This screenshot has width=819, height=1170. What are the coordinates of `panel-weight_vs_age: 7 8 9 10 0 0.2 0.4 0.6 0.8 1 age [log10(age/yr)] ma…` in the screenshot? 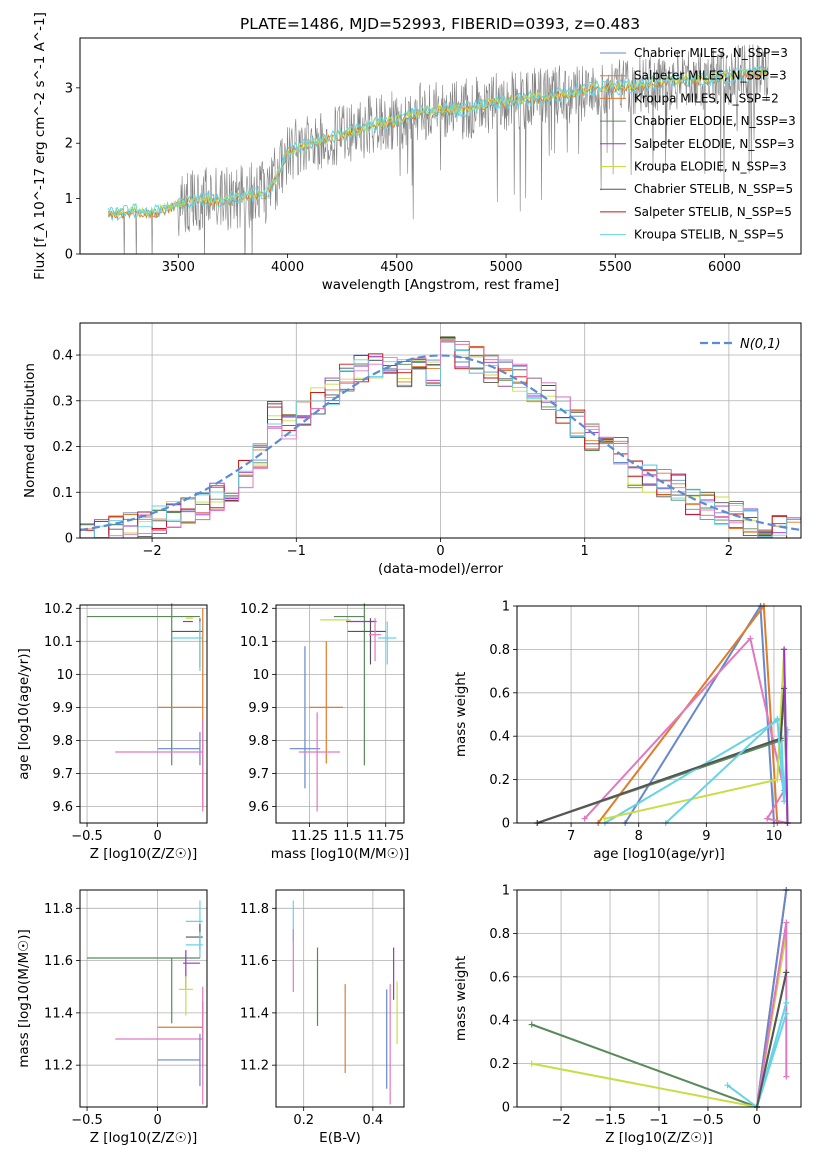 It's located at (627, 731).